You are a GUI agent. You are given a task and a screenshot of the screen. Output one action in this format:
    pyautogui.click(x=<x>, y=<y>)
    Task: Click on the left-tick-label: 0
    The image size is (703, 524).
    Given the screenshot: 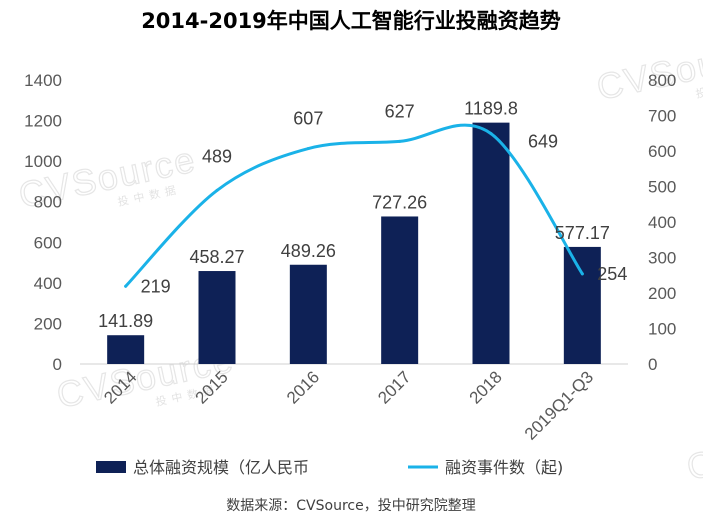 What is the action you would take?
    pyautogui.click(x=57, y=364)
    